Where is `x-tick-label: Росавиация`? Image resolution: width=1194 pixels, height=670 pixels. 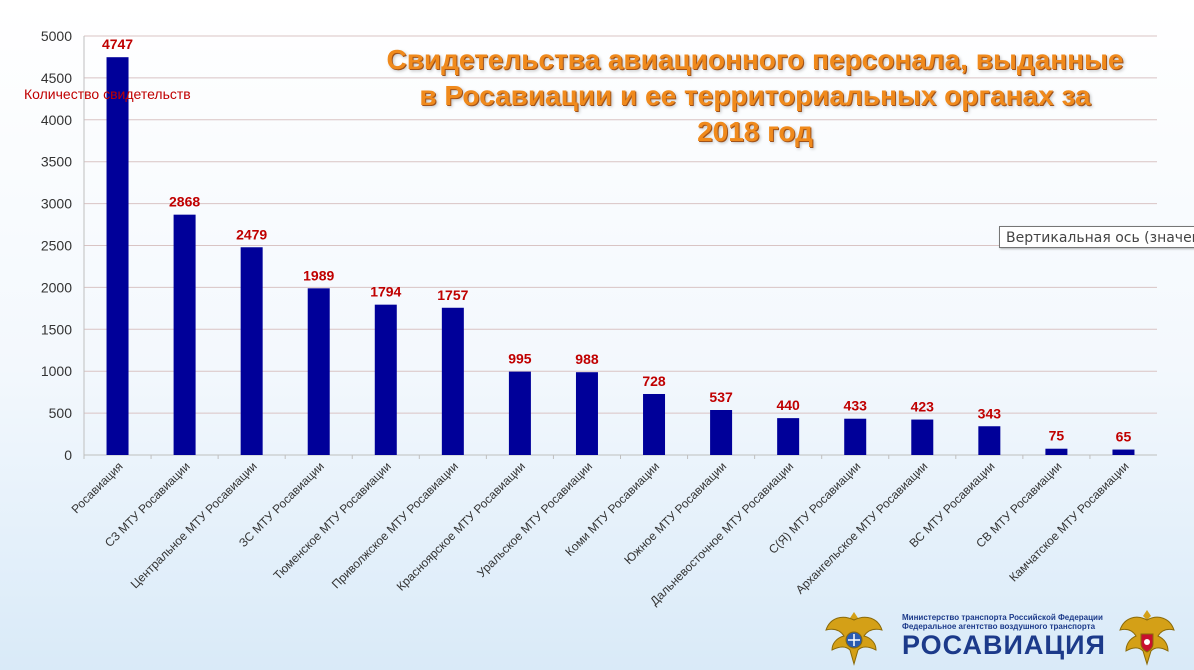
x-tick-label: Росавиация is located at coordinates (97, 487).